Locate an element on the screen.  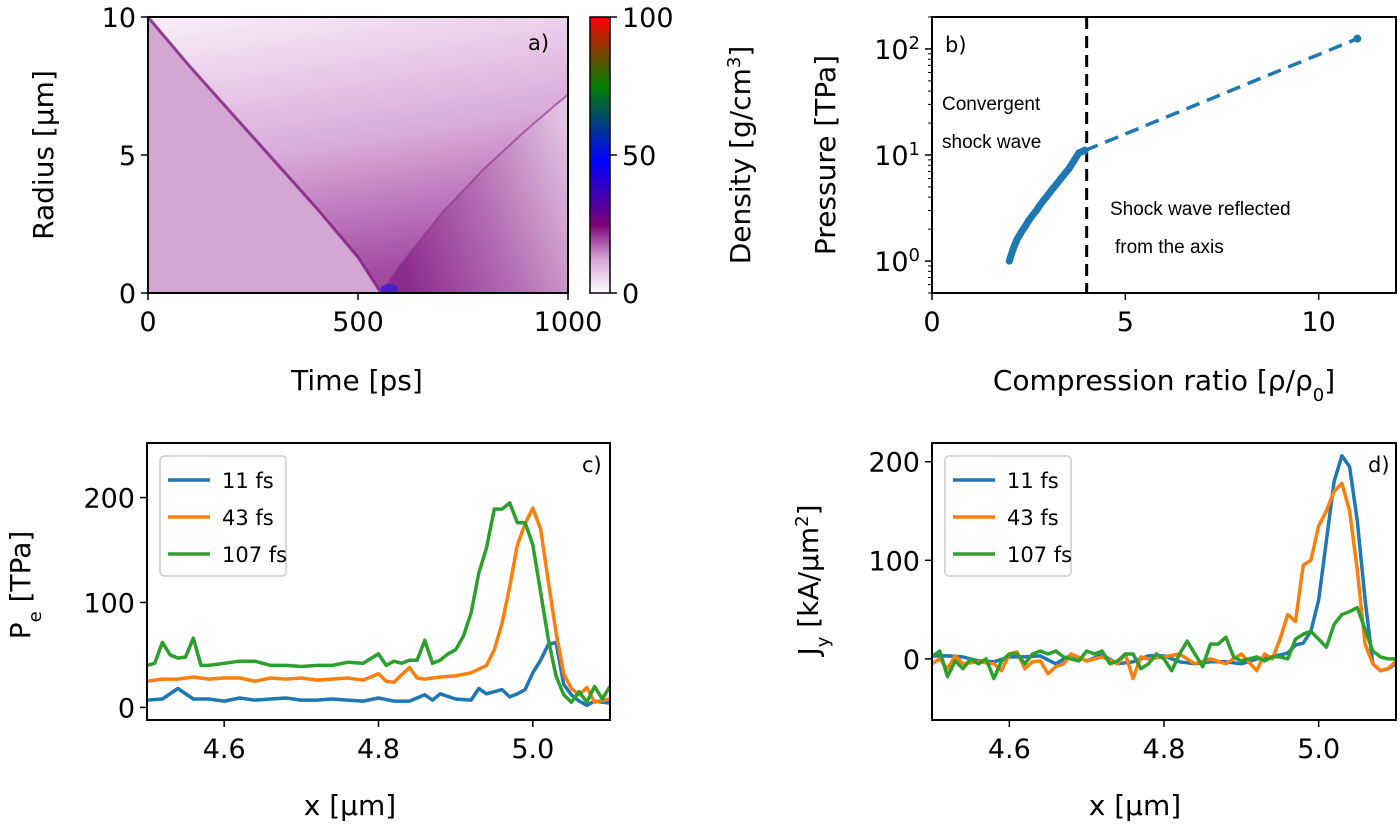
y-tick-label: 10¹ is located at coordinates (897, 156).